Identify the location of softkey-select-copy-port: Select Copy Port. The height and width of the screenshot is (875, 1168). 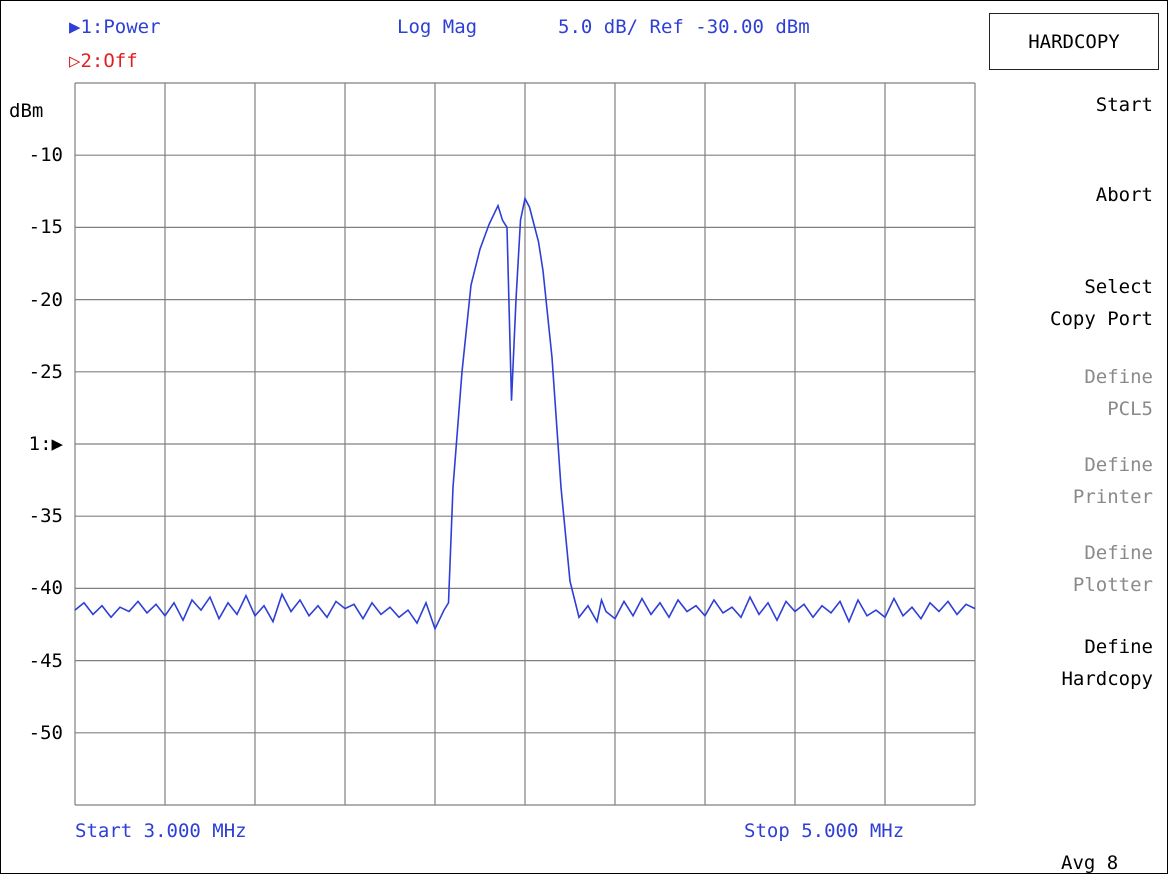
(1101, 303).